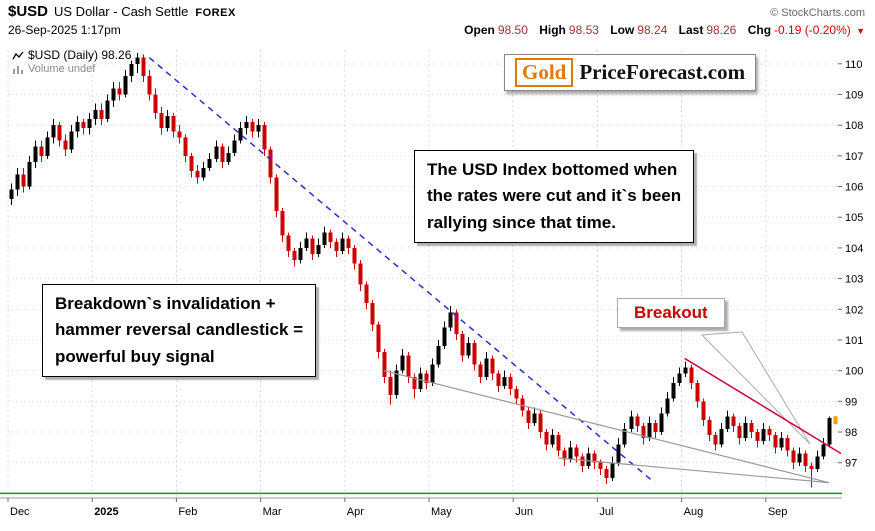 The height and width of the screenshot is (531, 875). What do you see at coordinates (694, 512) in the screenshot?
I see `svg-text: Aug` at bounding box center [694, 512].